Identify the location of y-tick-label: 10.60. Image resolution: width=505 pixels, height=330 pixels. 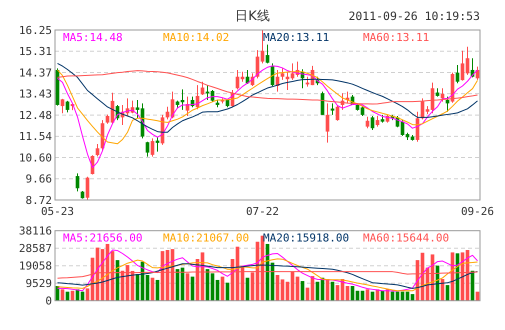
(35, 157).